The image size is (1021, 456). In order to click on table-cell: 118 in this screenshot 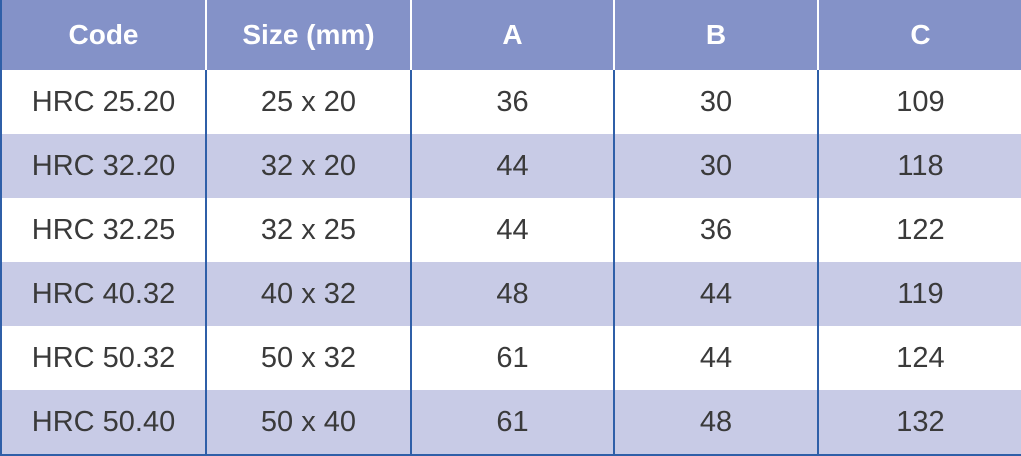, I will do `click(919, 166)`.